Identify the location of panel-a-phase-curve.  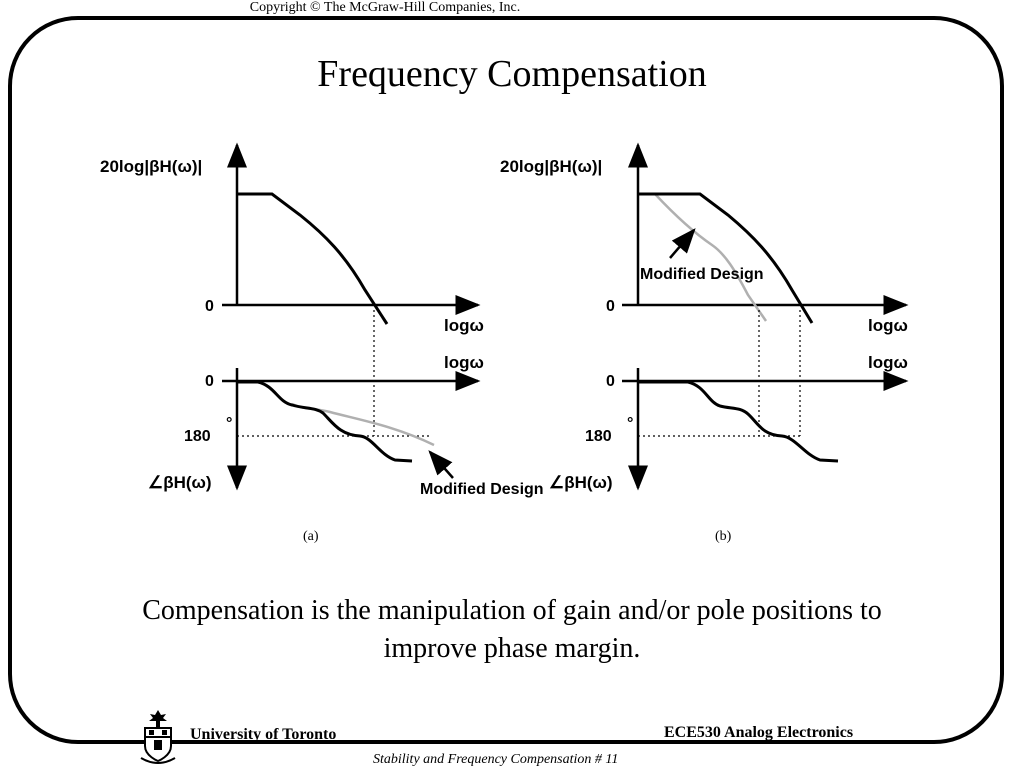
(325, 421).